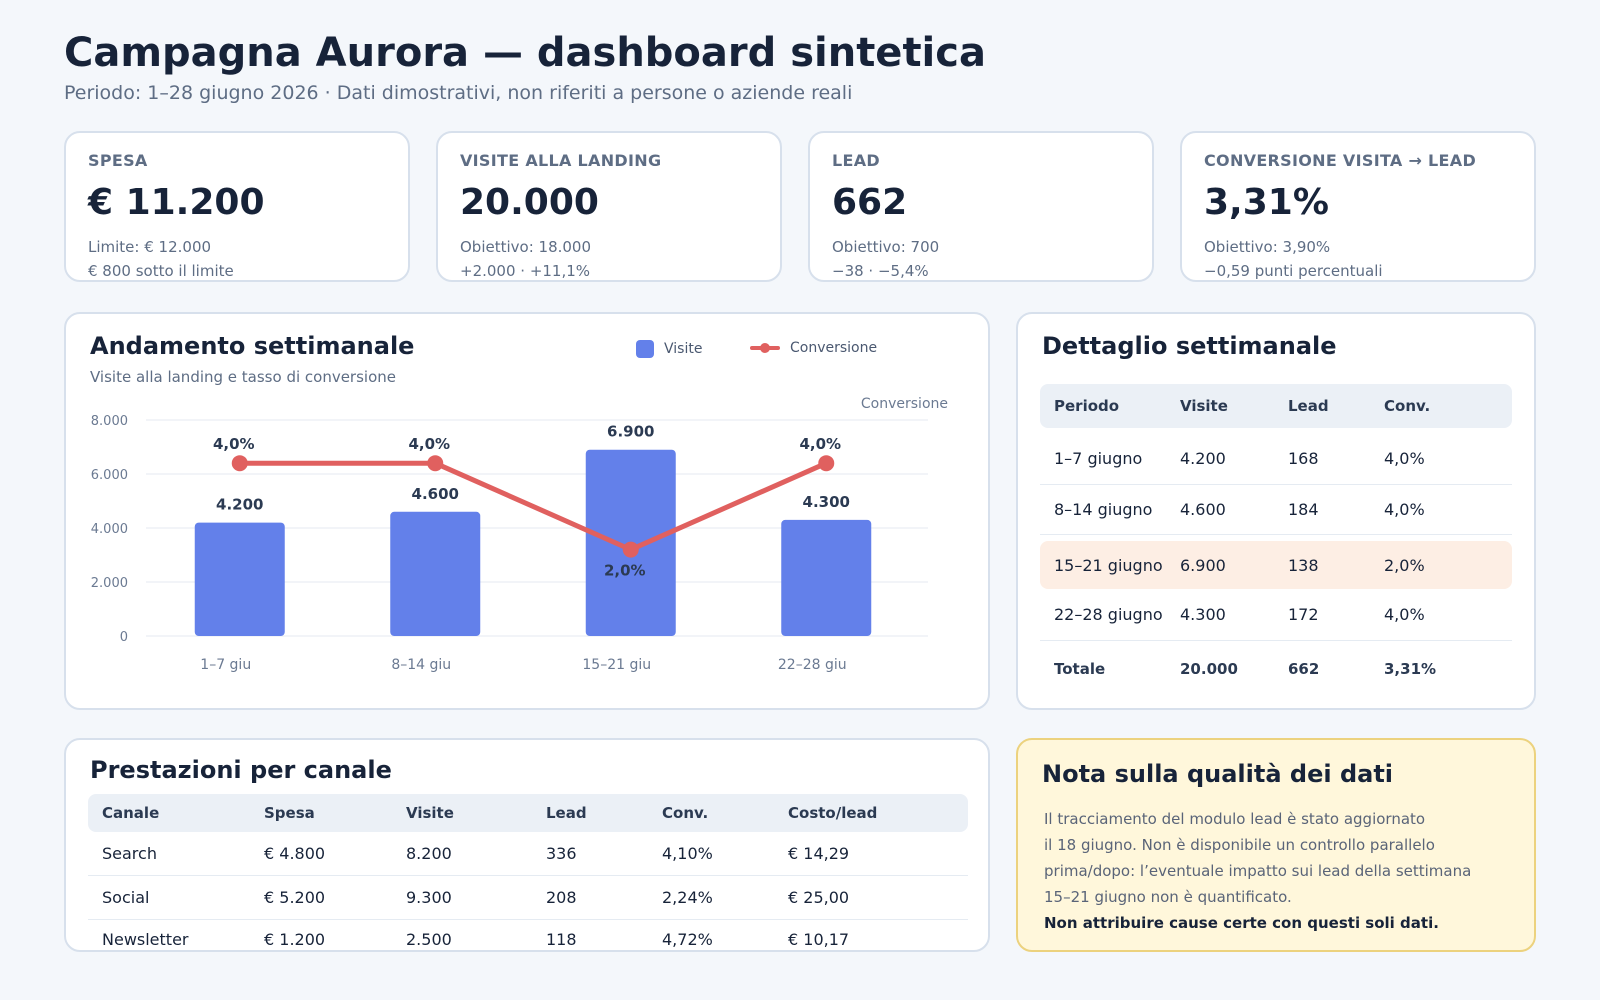 Image resolution: width=1600 pixels, height=1000 pixels. Describe the element at coordinates (525, 271) in the screenshot. I see `kpi-delta: +2.000 · +11,1%` at that location.